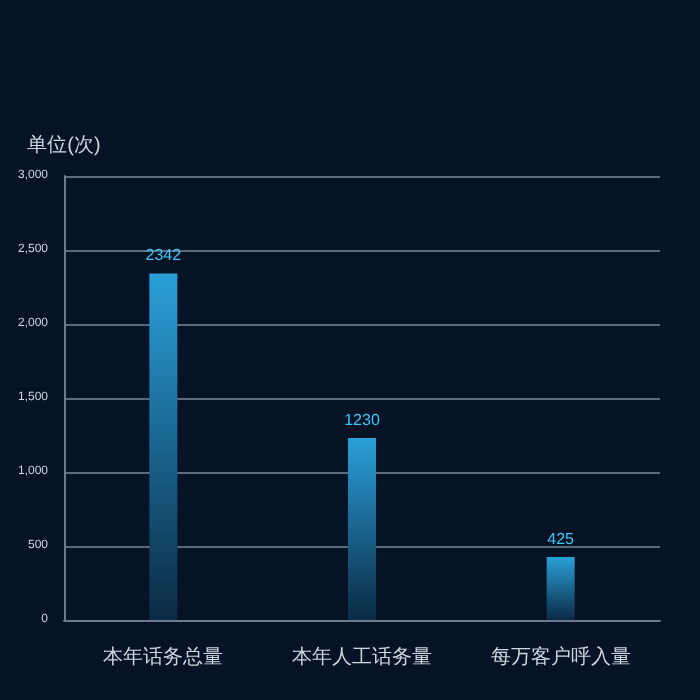  I want to click on x-tick-label: 每万客户呼入量, so click(560, 657).